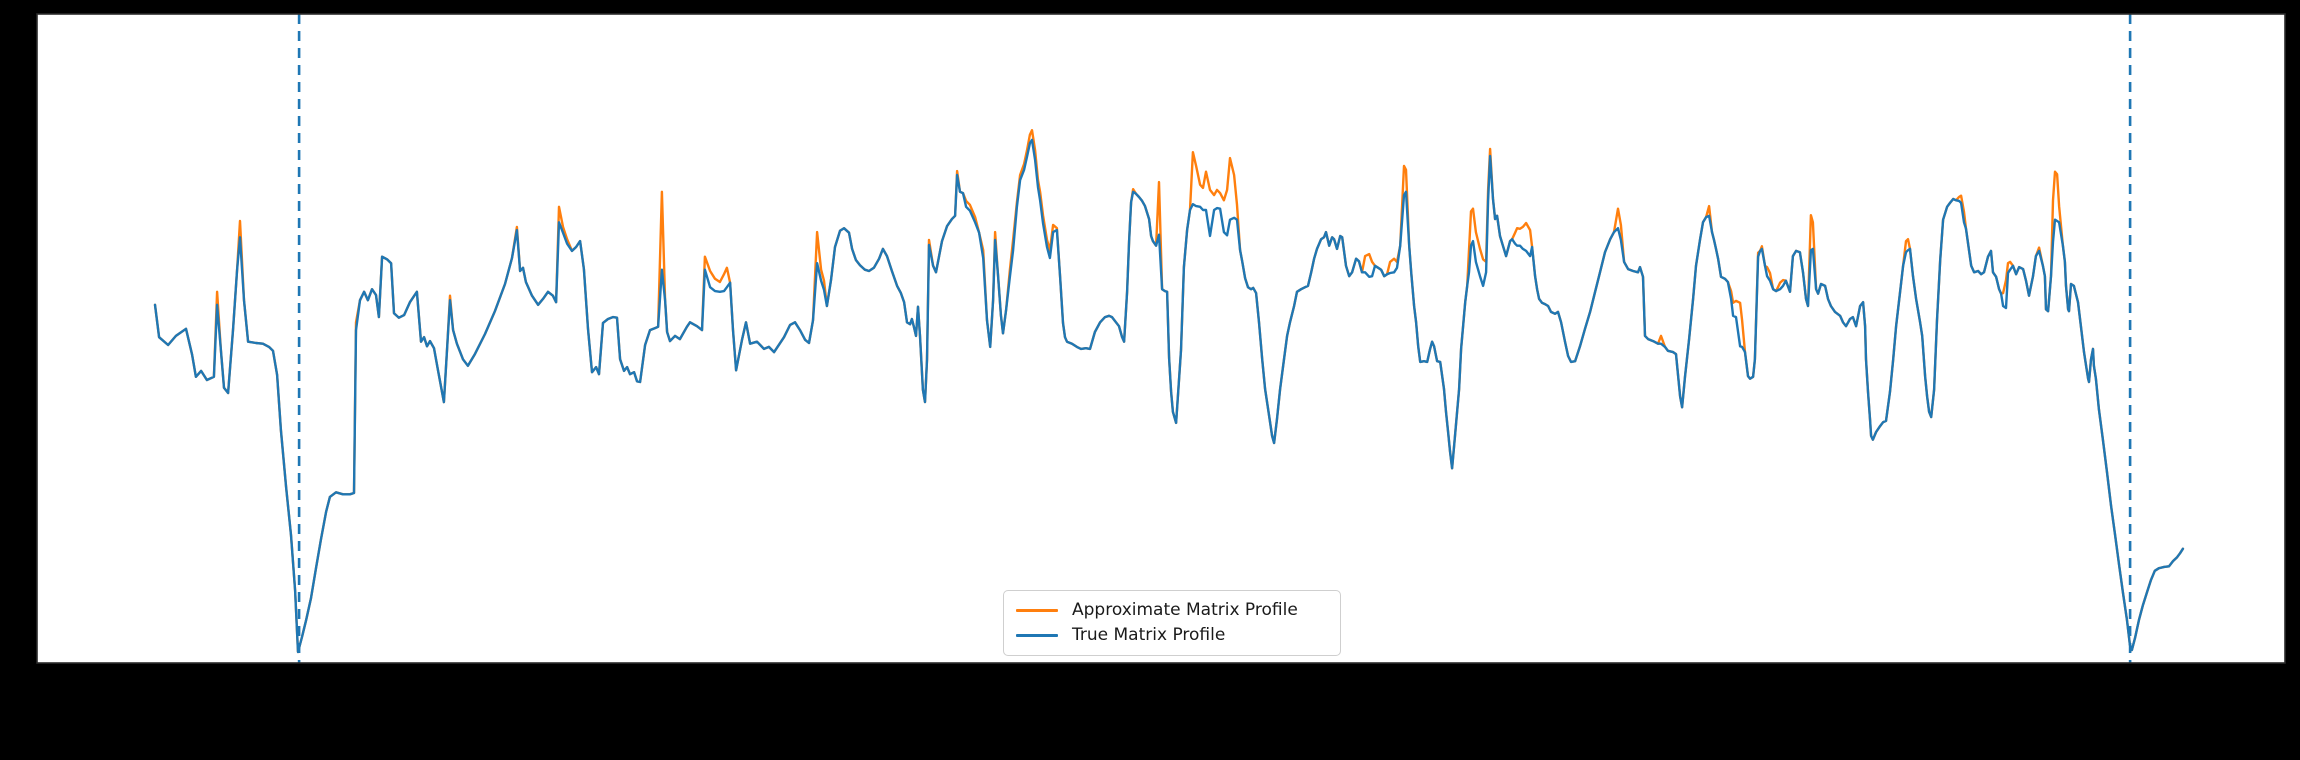 Image resolution: width=2300 pixels, height=760 pixels. Describe the element at coordinates (1037, 610) in the screenshot. I see `legend-approximate-line-swatch` at that location.